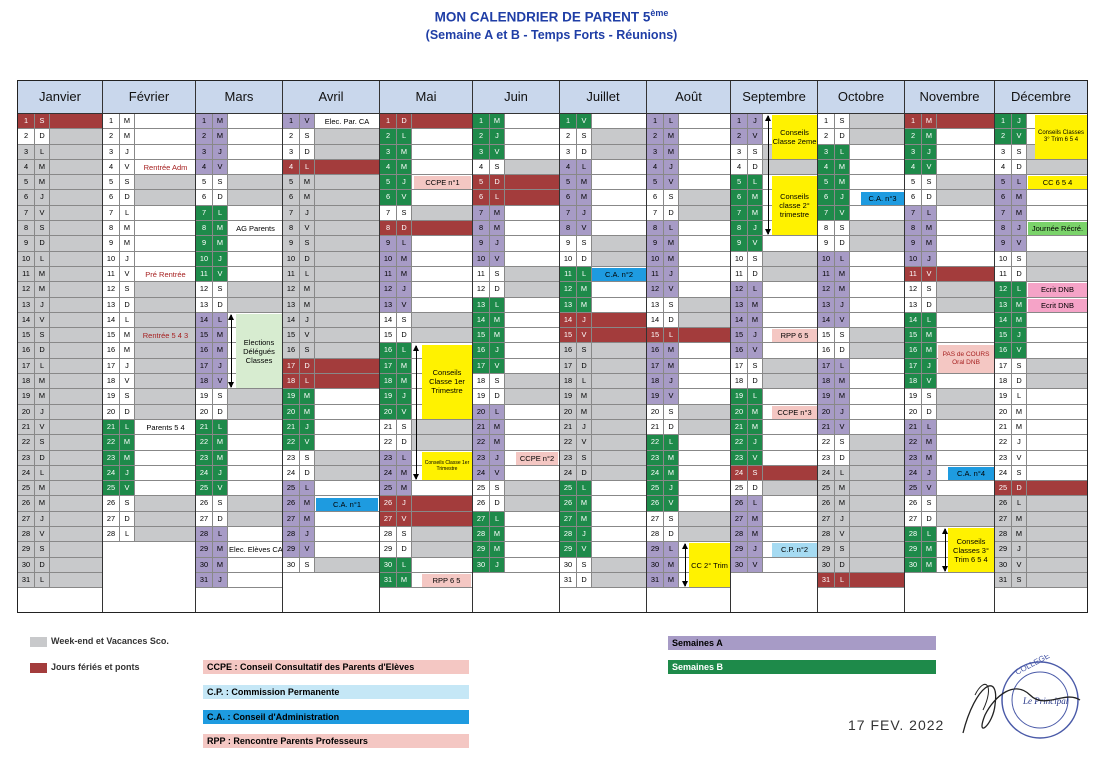 The height and width of the screenshot is (763, 1103). Describe the element at coordinates (1041, 519) in the screenshot. I see `day-row: 27 M` at that location.